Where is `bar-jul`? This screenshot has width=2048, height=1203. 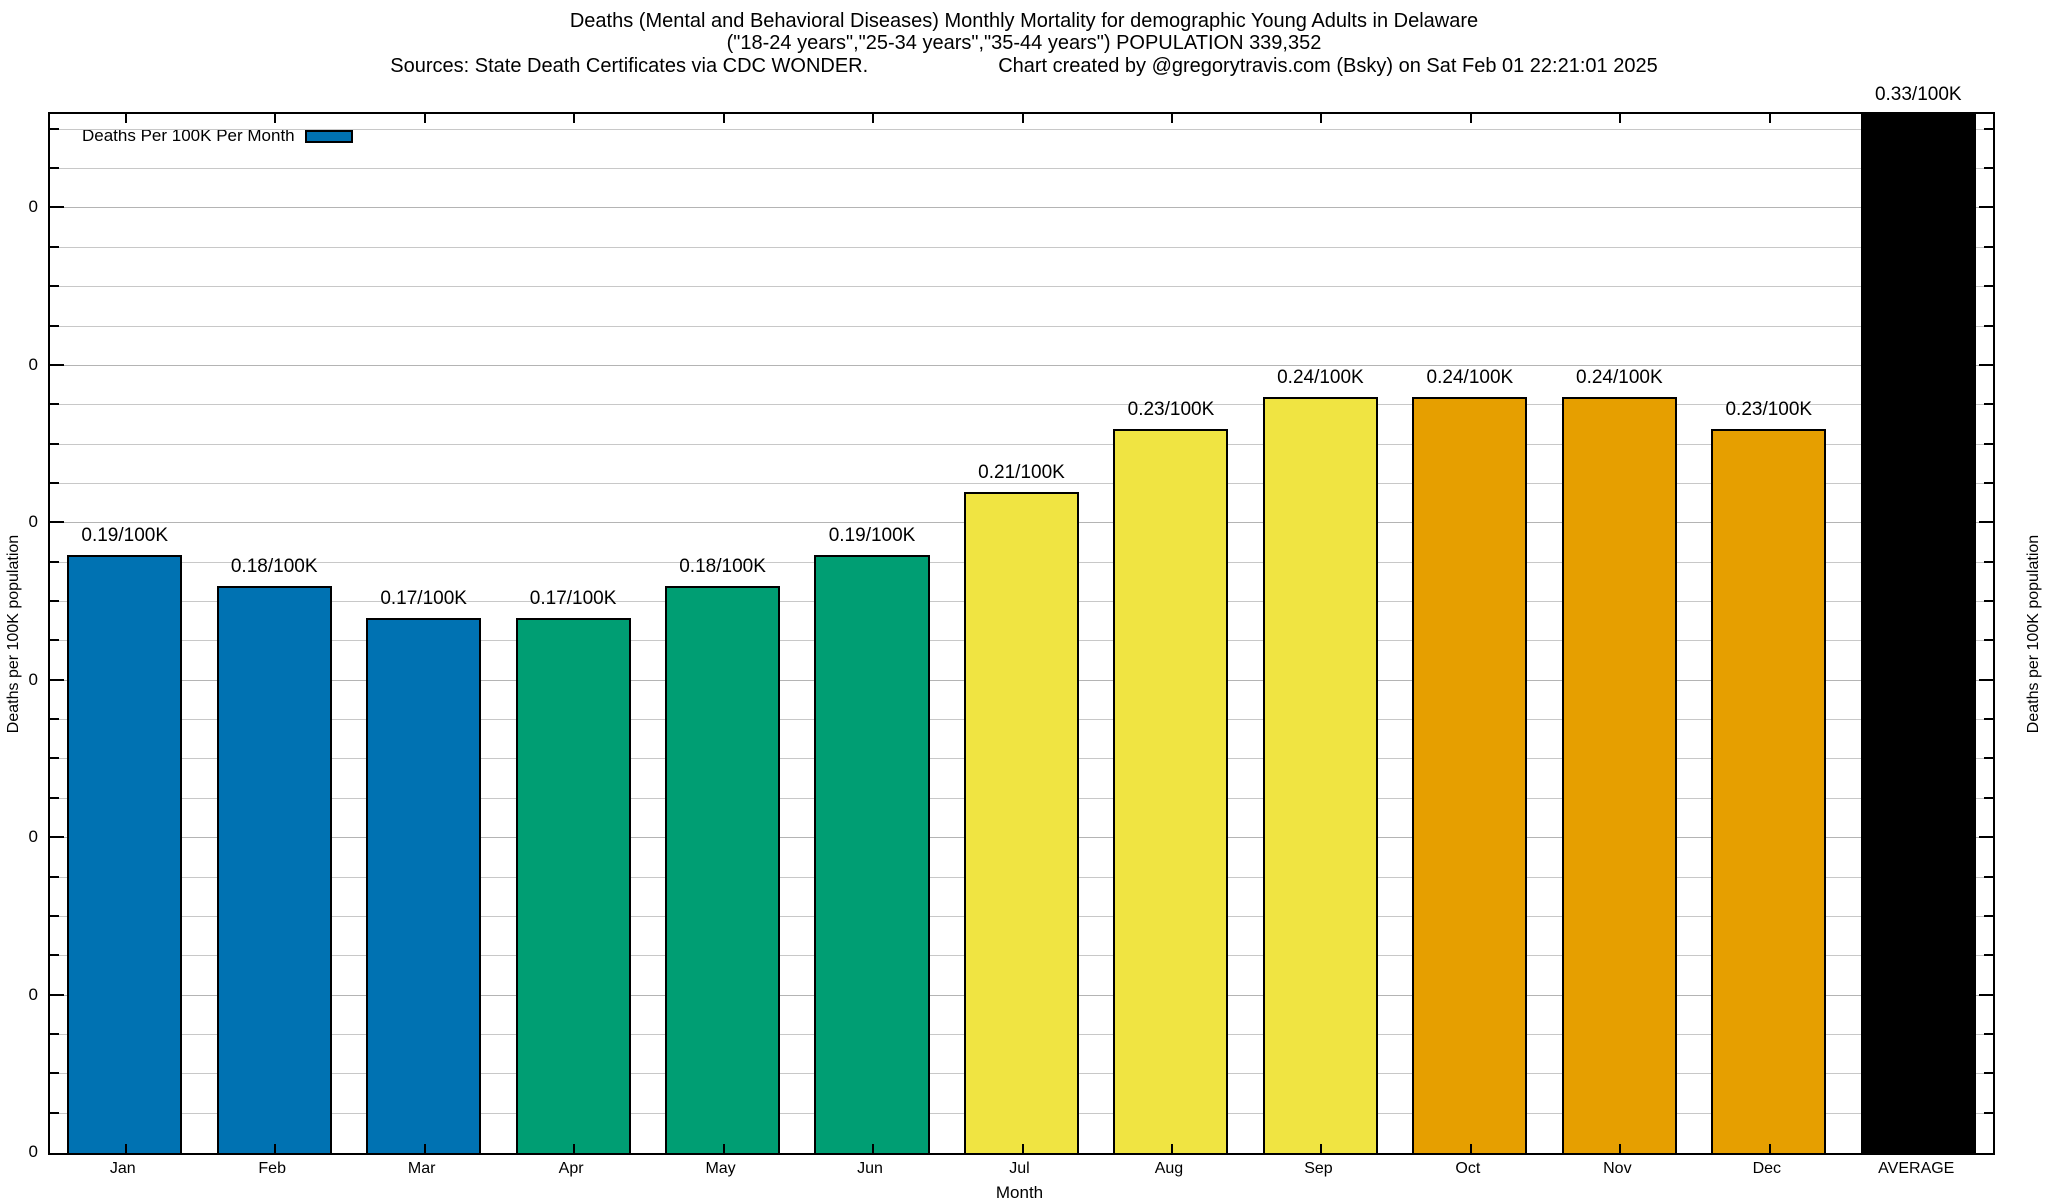 bar-jul is located at coordinates (1021, 822).